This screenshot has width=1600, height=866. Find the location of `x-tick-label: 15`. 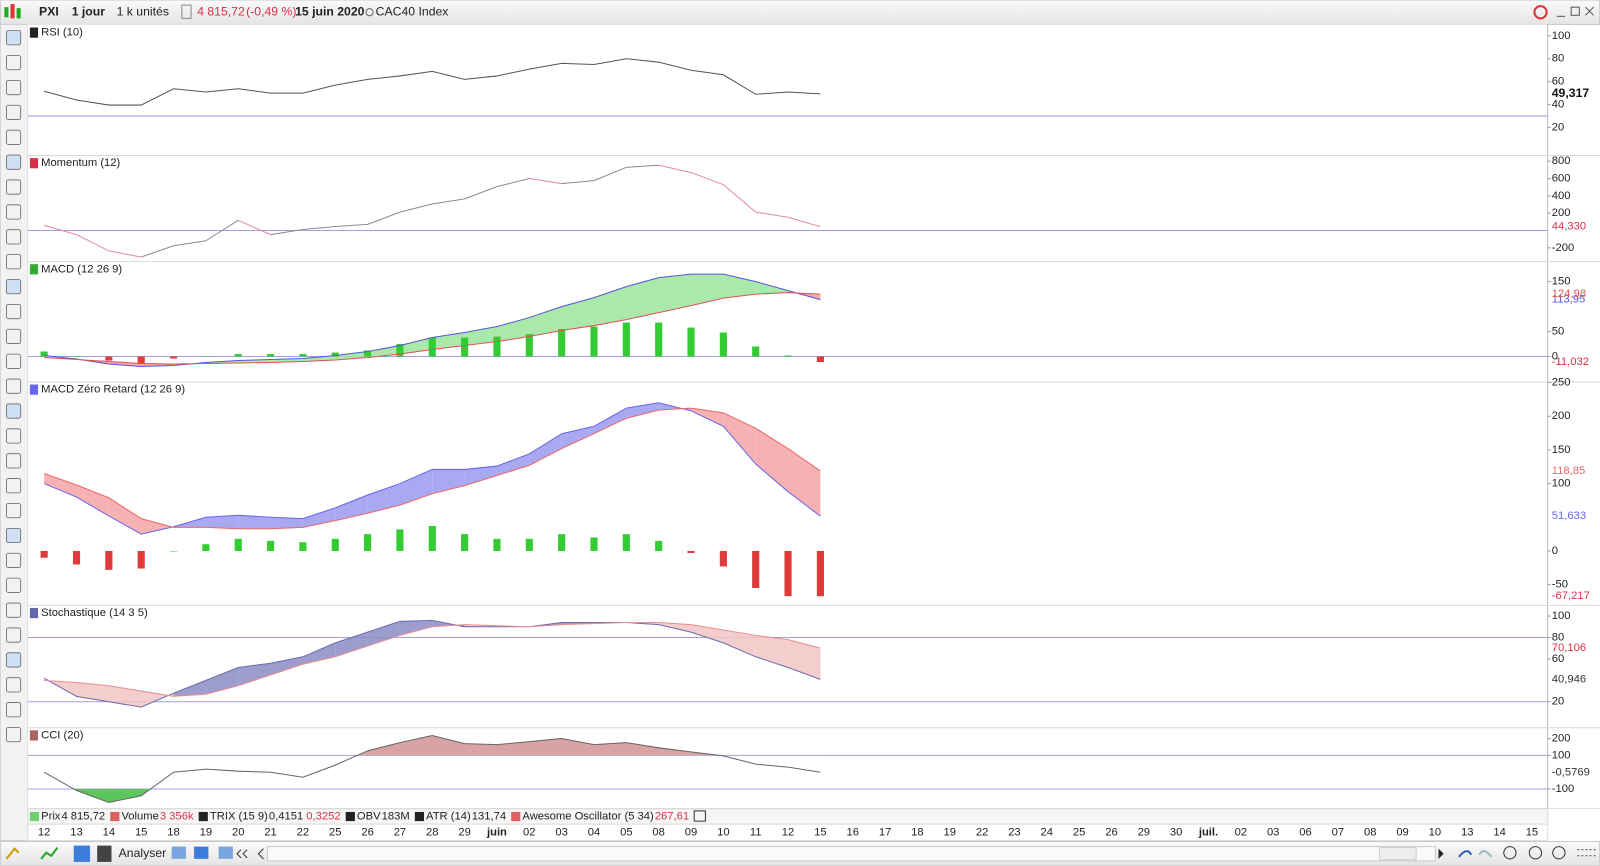

x-tick-label: 15 is located at coordinates (820, 832).